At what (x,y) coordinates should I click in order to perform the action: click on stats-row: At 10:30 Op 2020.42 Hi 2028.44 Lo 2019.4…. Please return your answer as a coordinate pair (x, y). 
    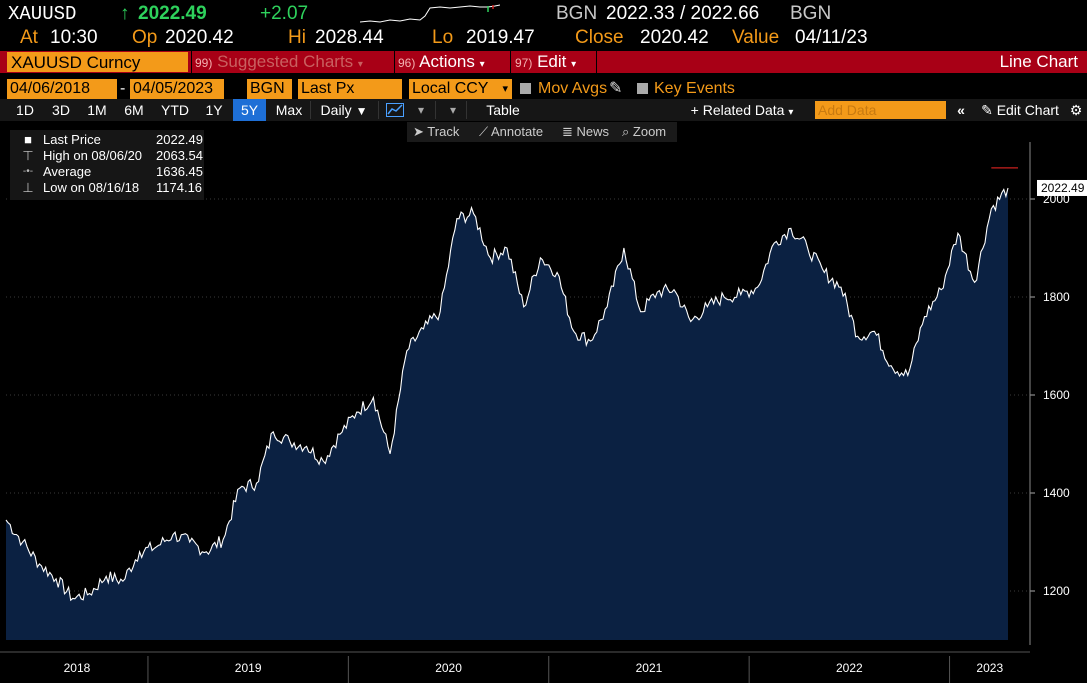
    Looking at the image, I should click on (543, 39).